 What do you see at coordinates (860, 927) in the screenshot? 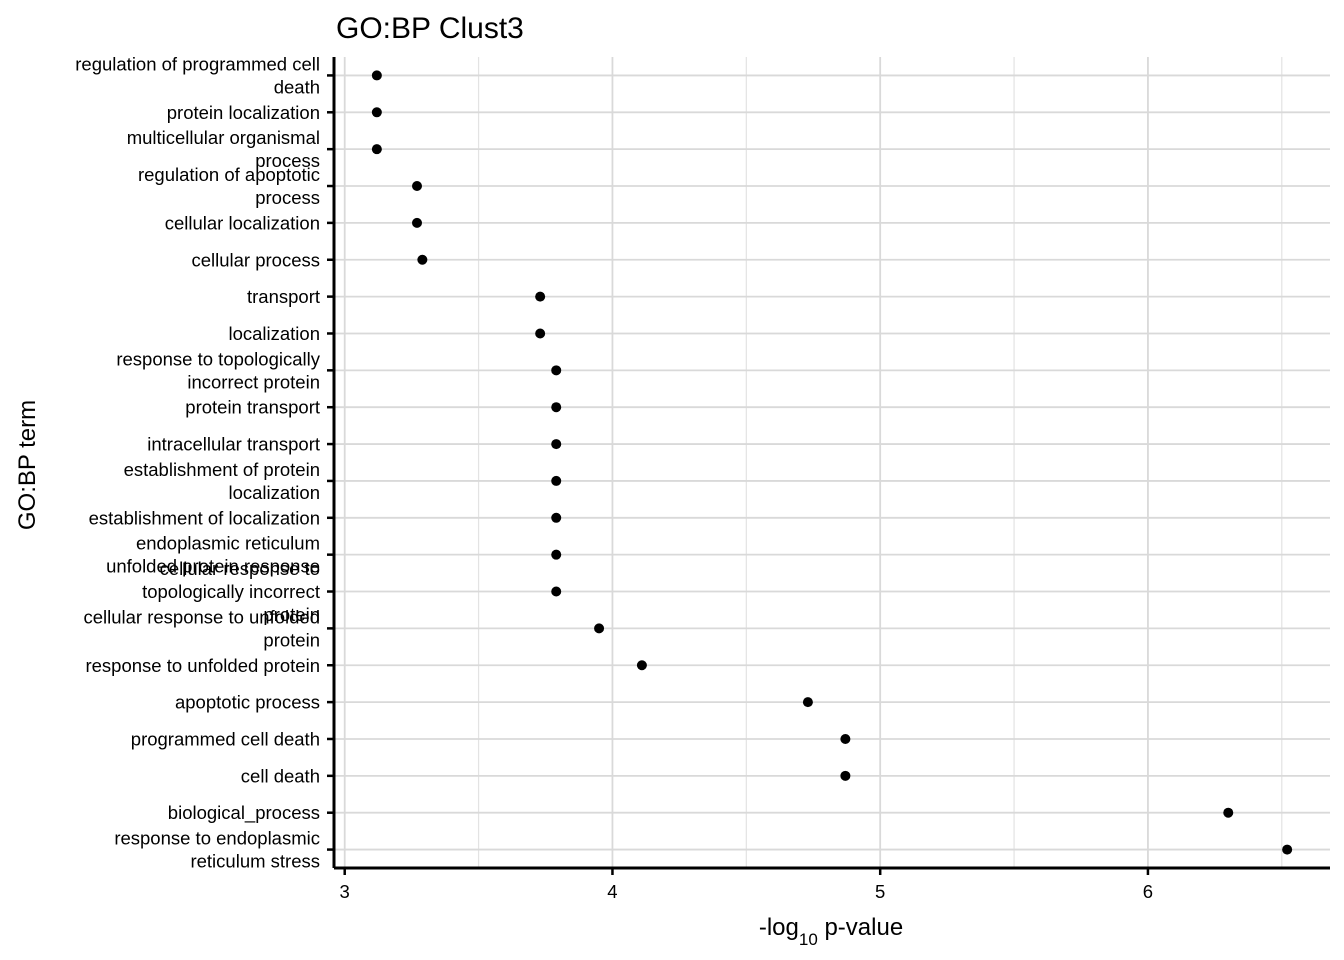
I see `x-axis-title-suffix: p-value` at bounding box center [860, 927].